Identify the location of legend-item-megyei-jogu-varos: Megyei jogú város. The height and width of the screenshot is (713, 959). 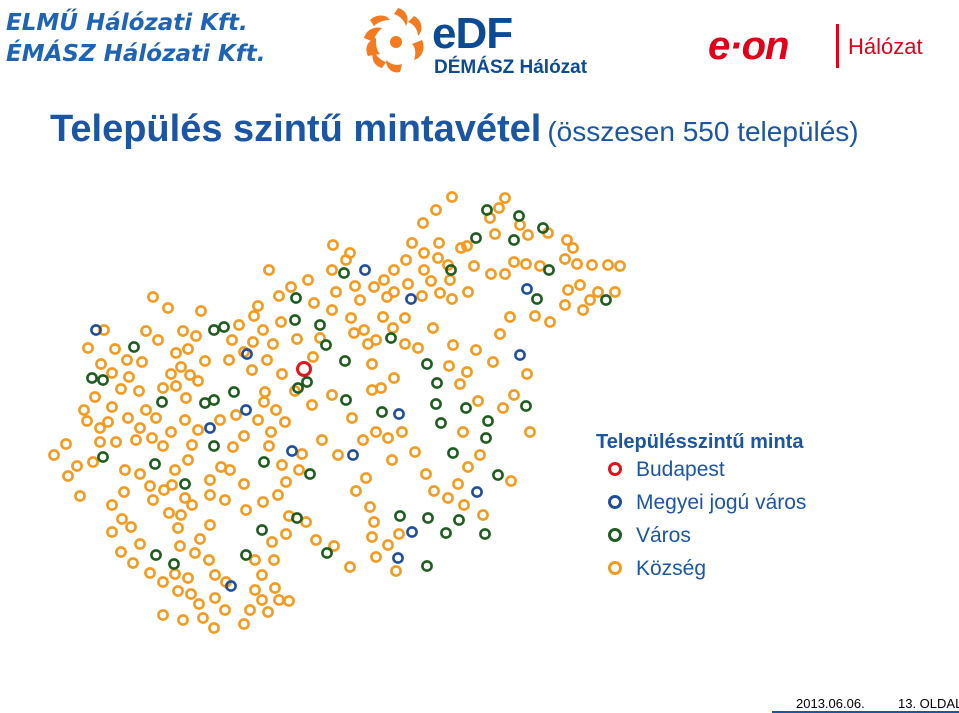
(766, 505).